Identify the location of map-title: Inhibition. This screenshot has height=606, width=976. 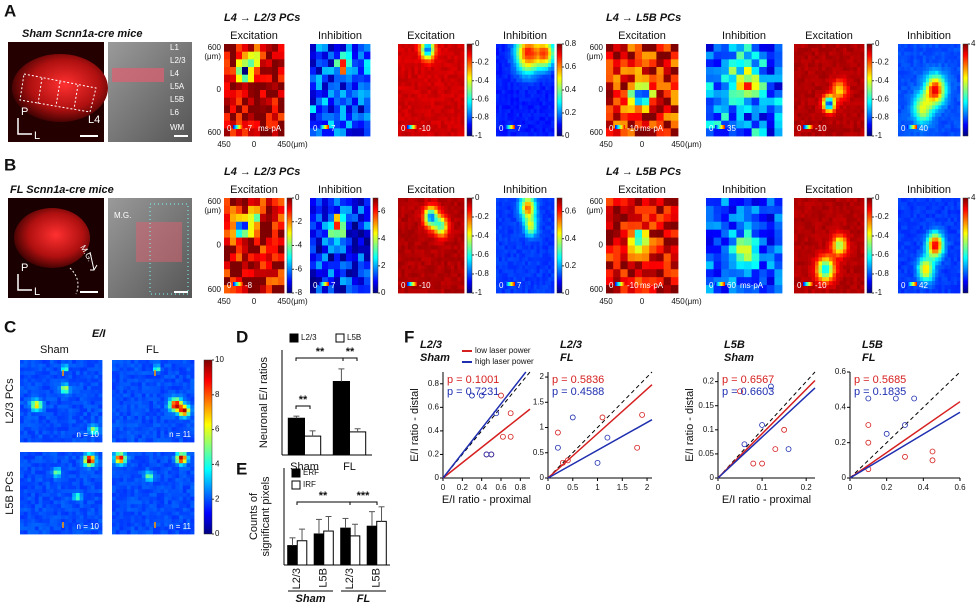
(744, 36).